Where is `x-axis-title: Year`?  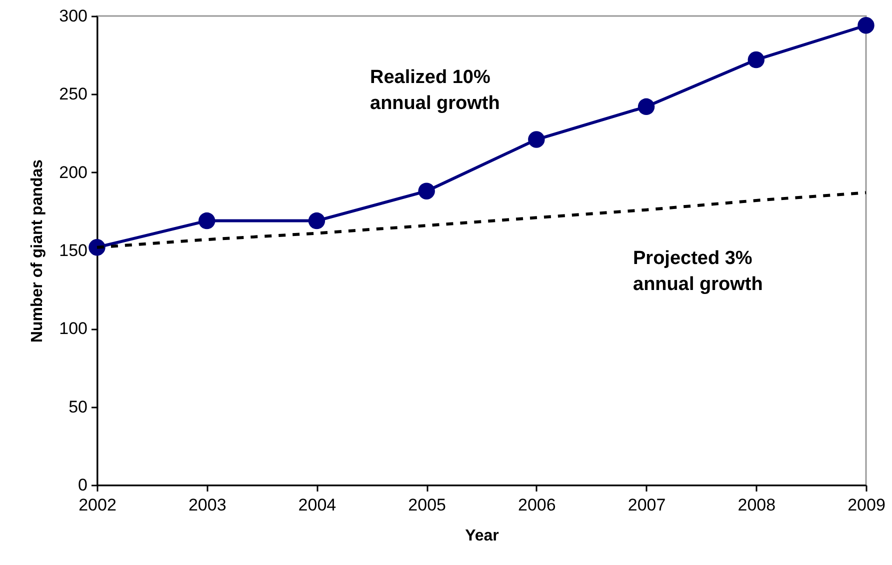
x-axis-title: Year is located at coordinates (482, 536).